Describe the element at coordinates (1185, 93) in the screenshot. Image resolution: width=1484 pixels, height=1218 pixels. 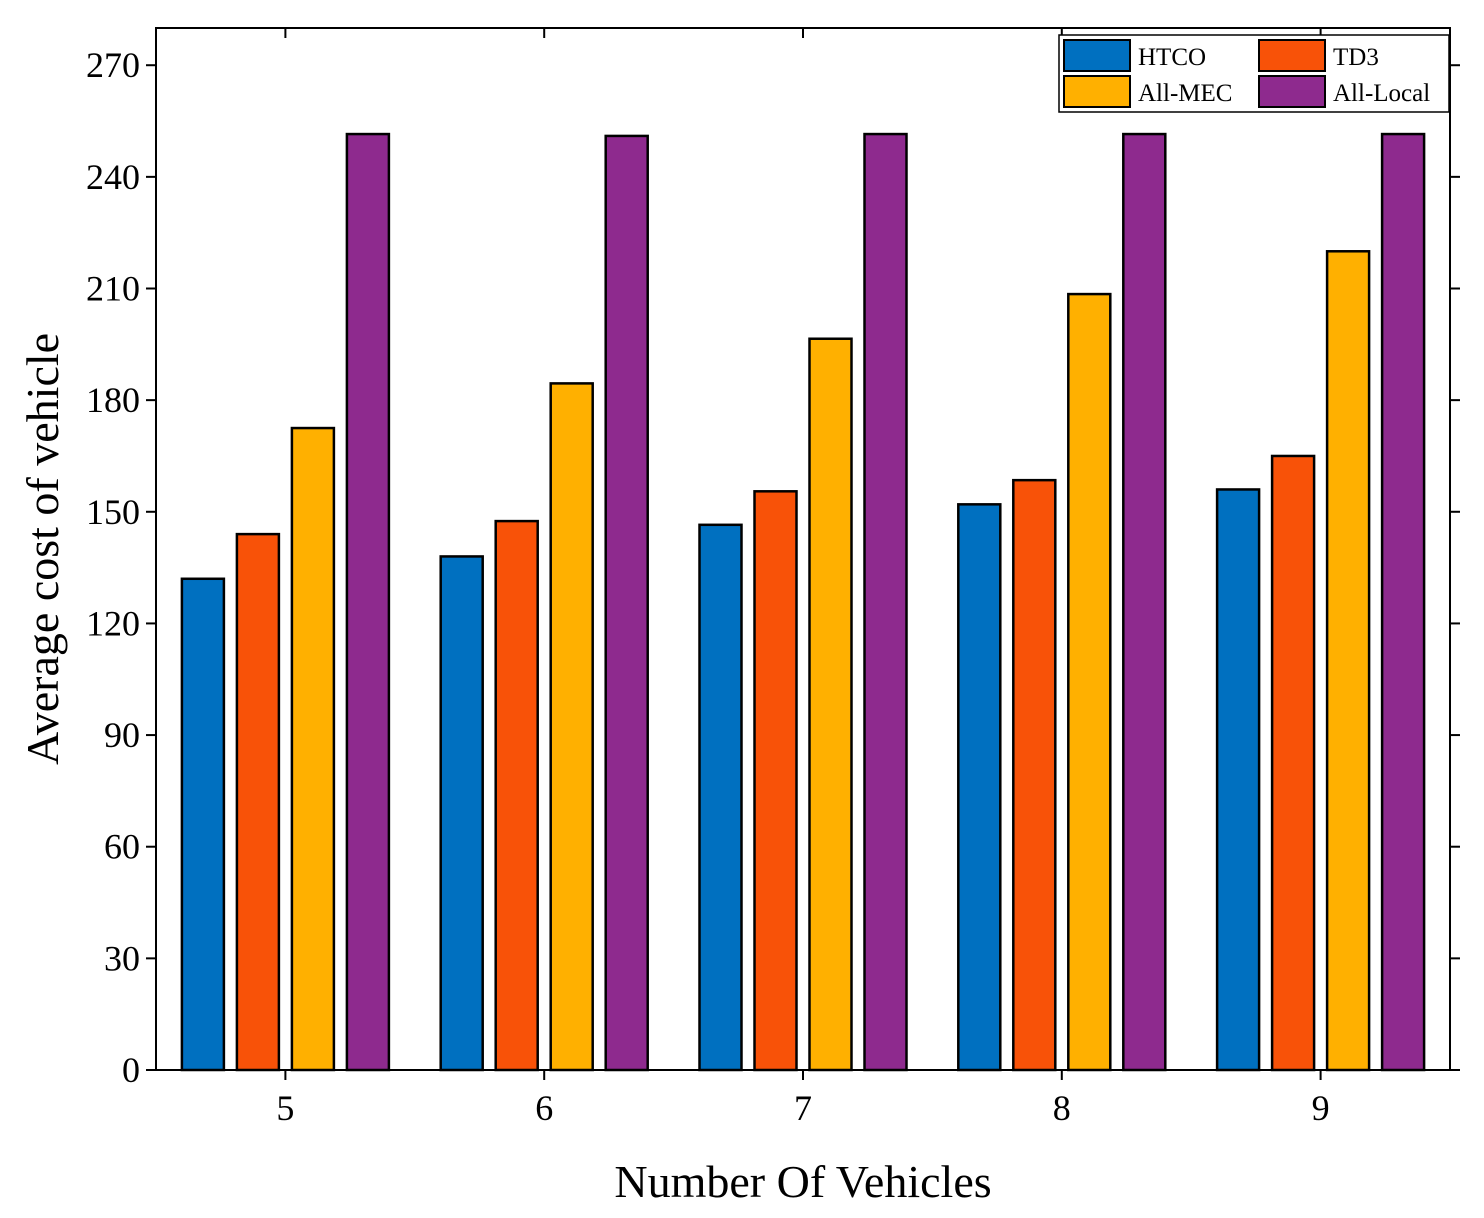
I see `legend-label-all-mec: All-MEC` at that location.